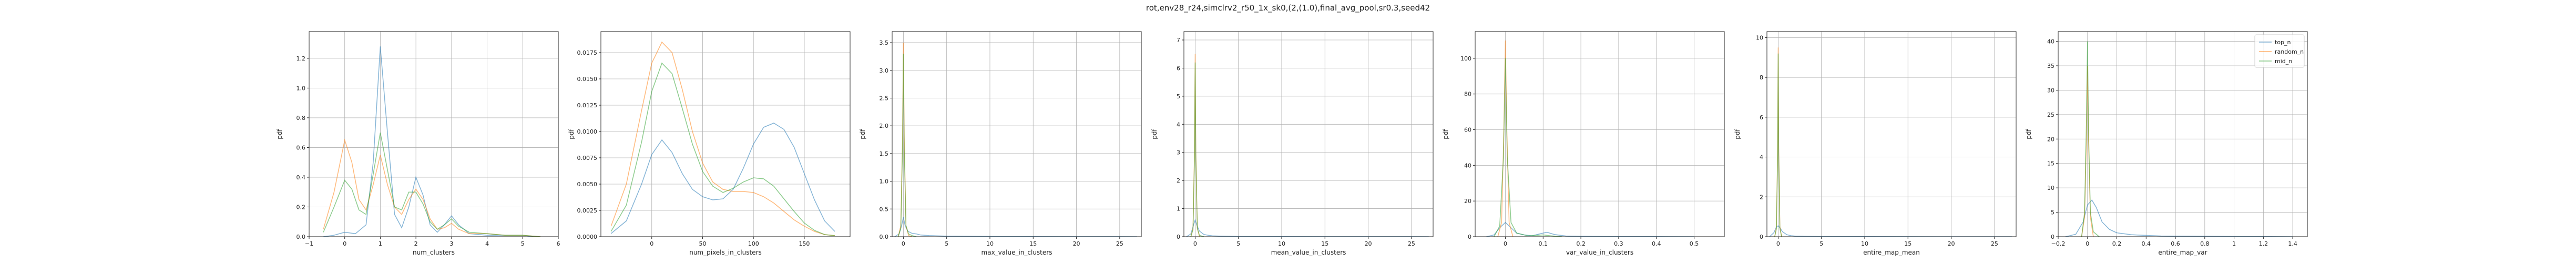  I want to click on legend-box, so click(2279, 51).